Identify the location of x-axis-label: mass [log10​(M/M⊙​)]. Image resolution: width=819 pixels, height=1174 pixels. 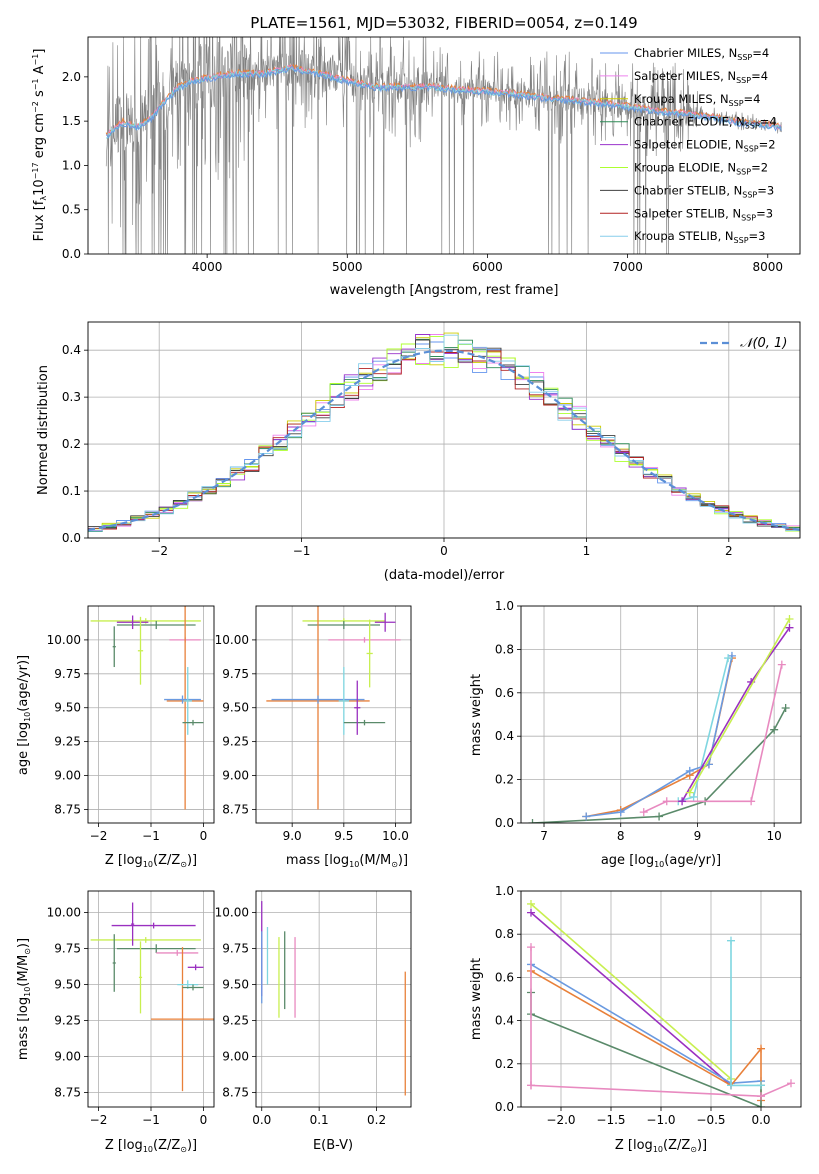
(347, 861).